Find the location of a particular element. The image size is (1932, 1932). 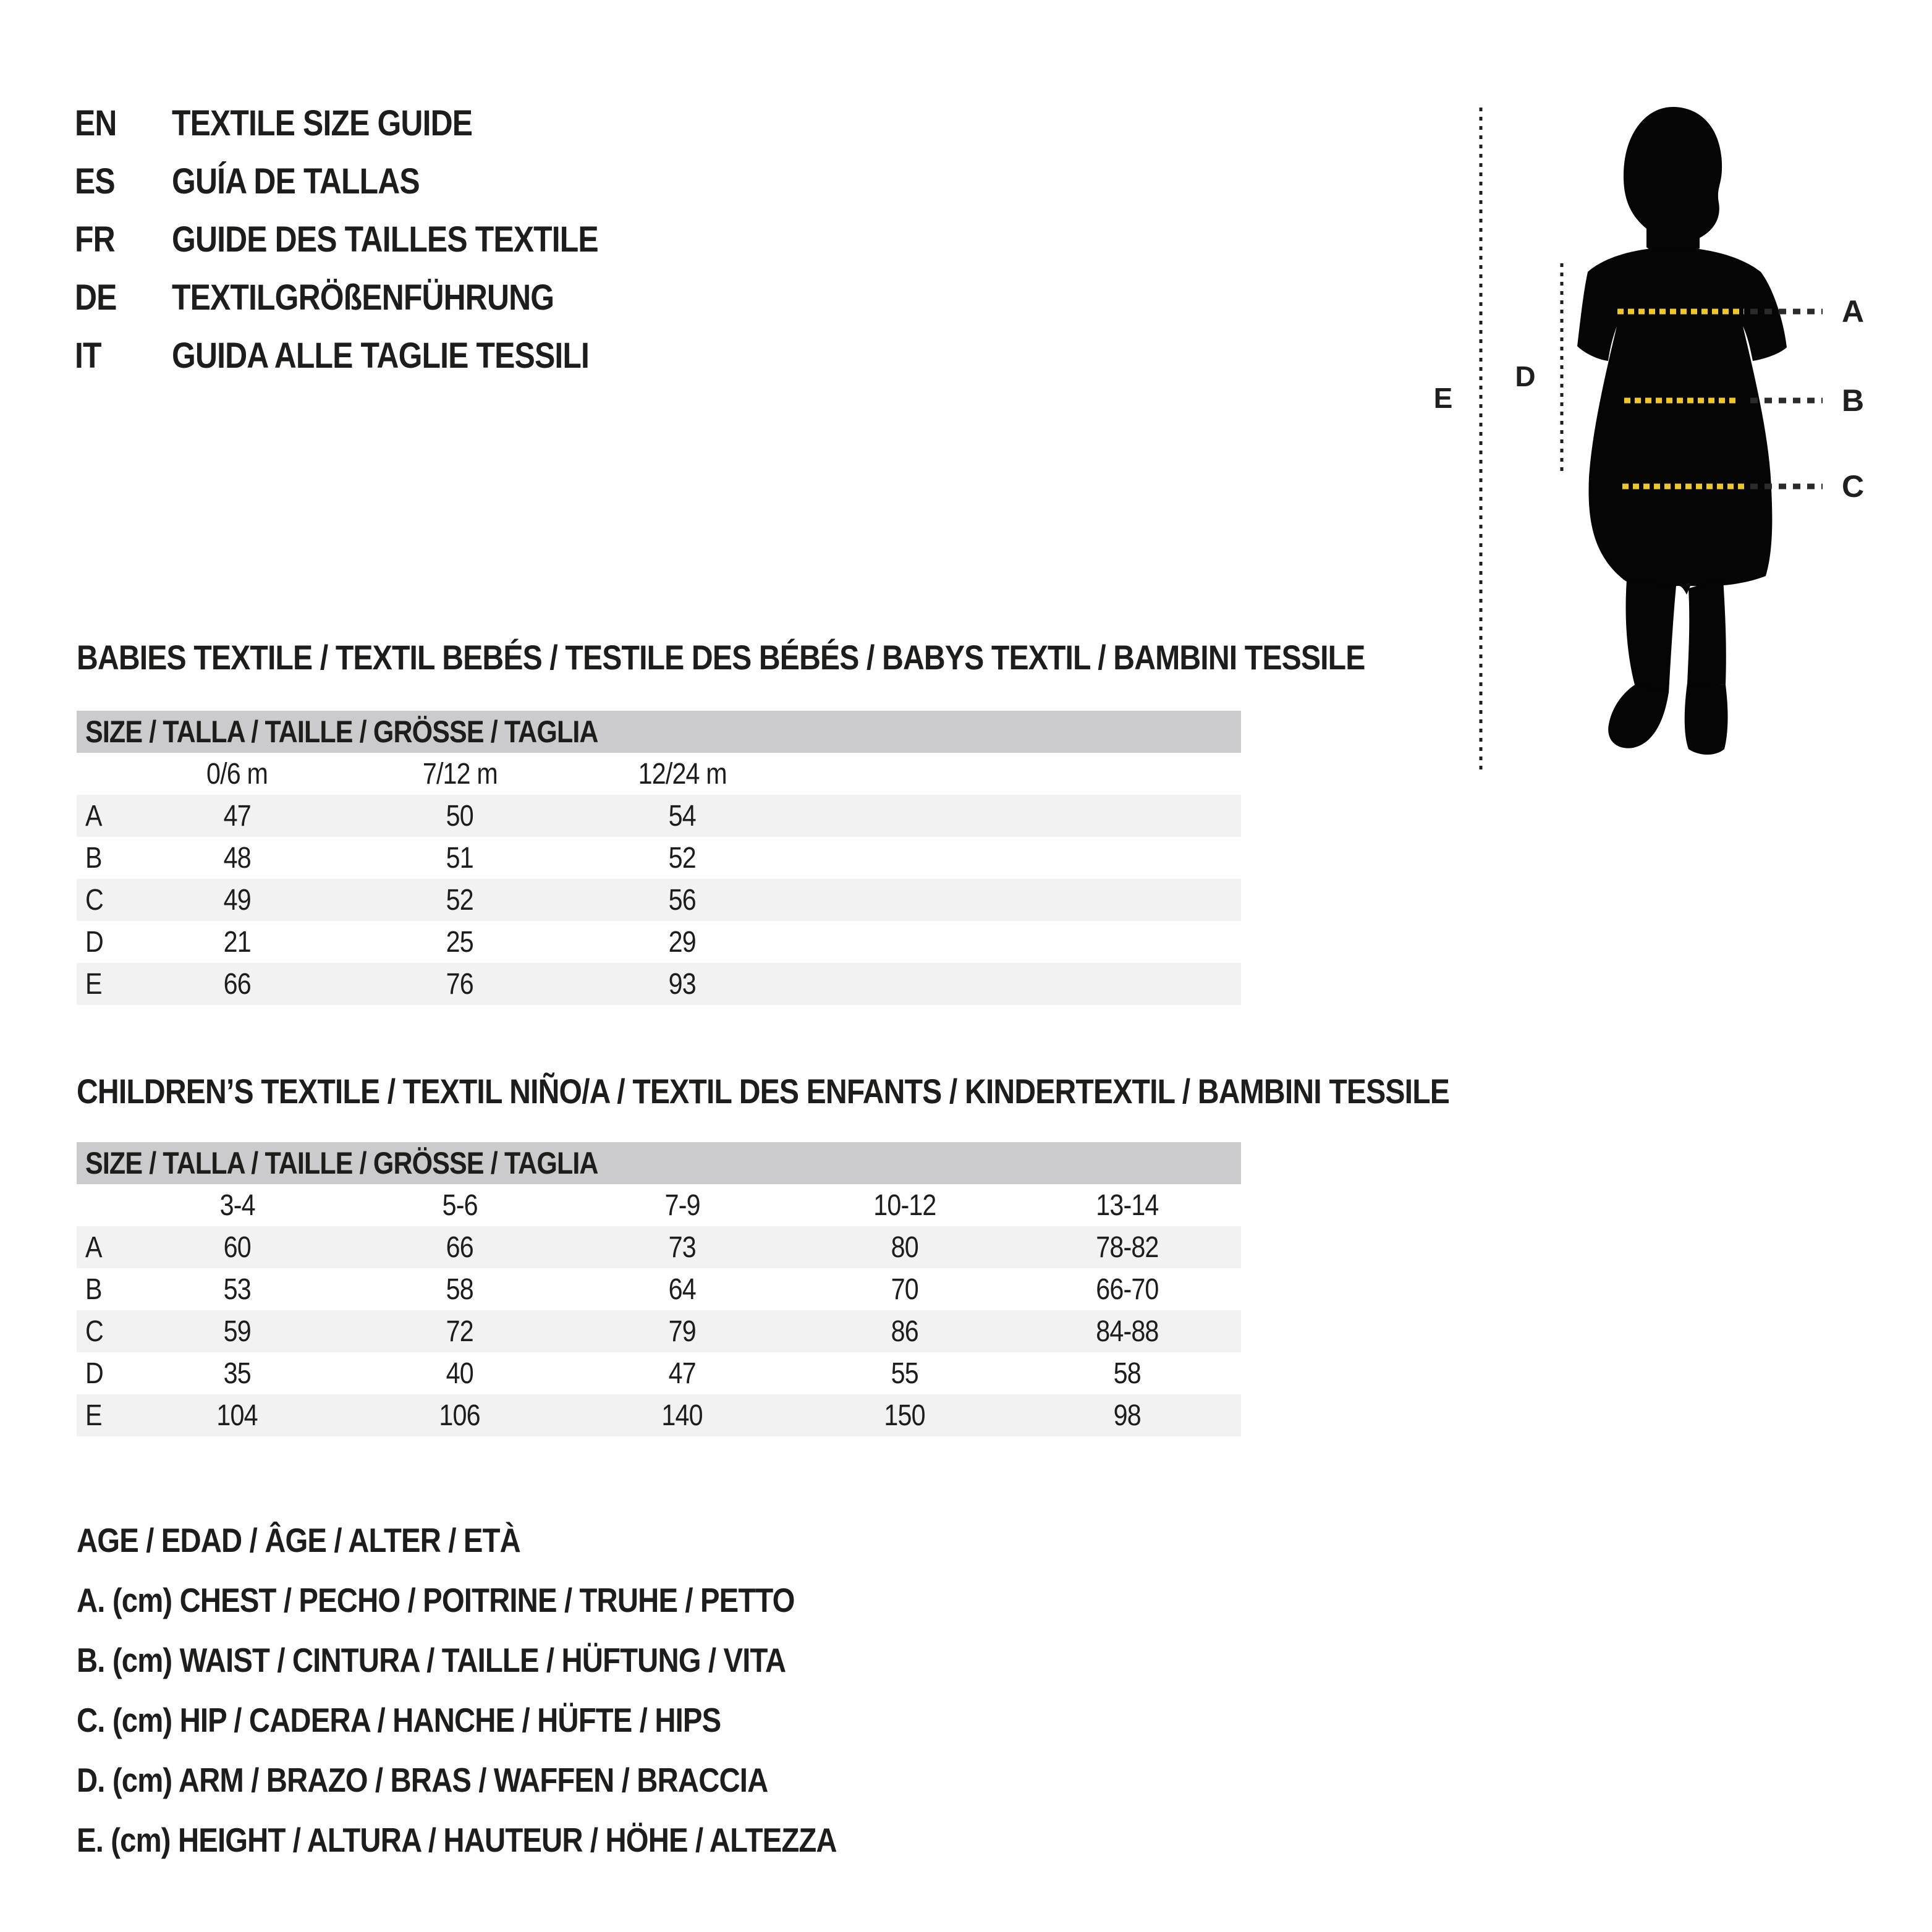

language-code: DE is located at coordinates (96, 297).